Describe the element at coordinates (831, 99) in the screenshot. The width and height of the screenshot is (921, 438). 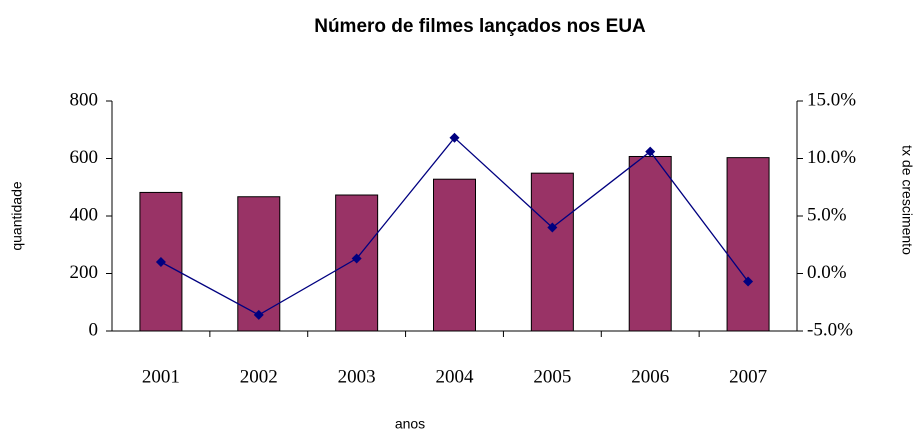
I see `y2-tick-label: 15.0%` at that location.